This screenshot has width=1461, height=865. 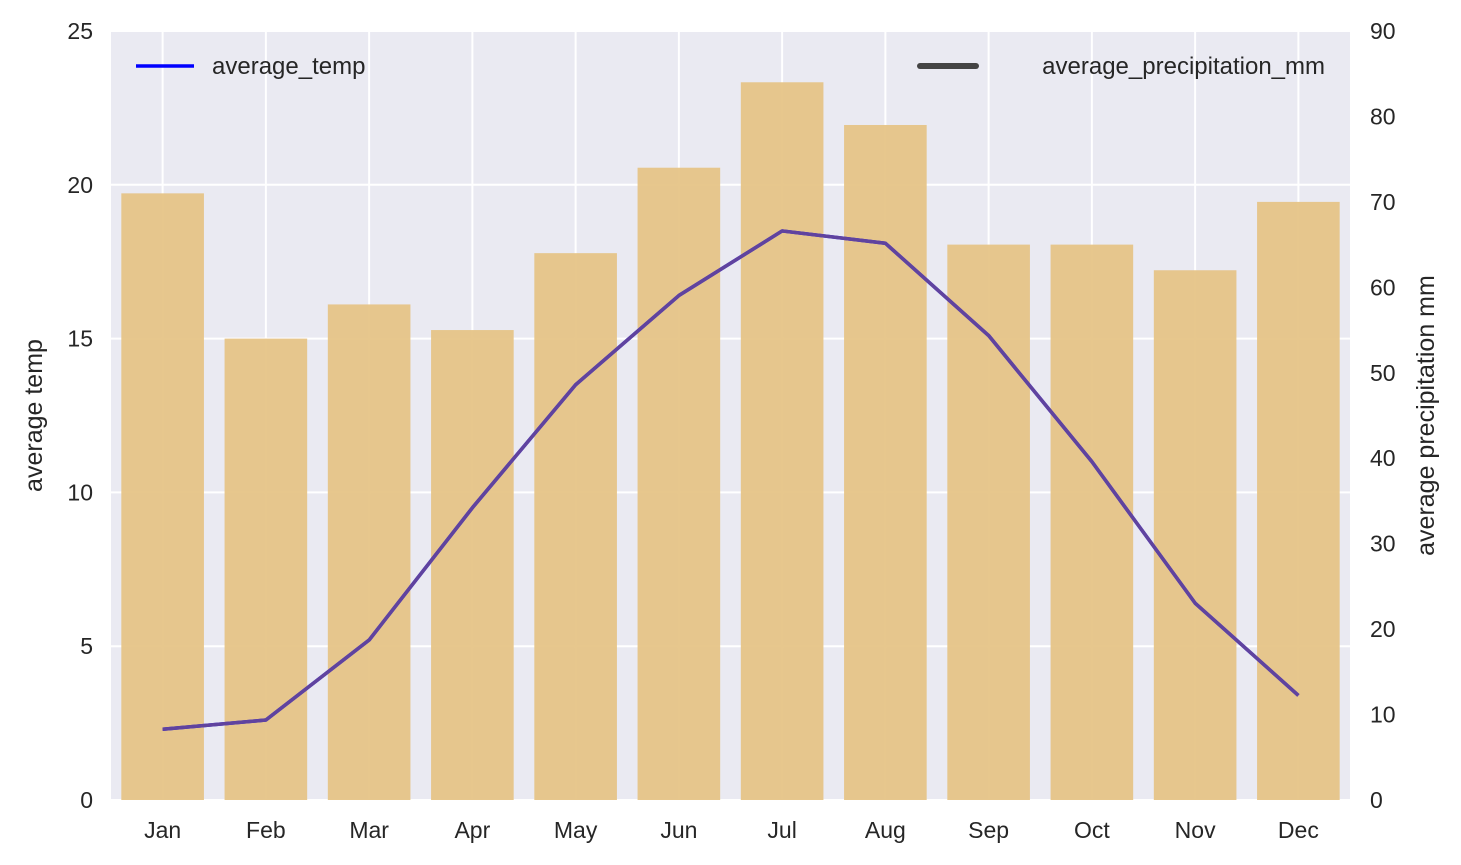 I want to click on bar-sep, so click(x=988, y=522).